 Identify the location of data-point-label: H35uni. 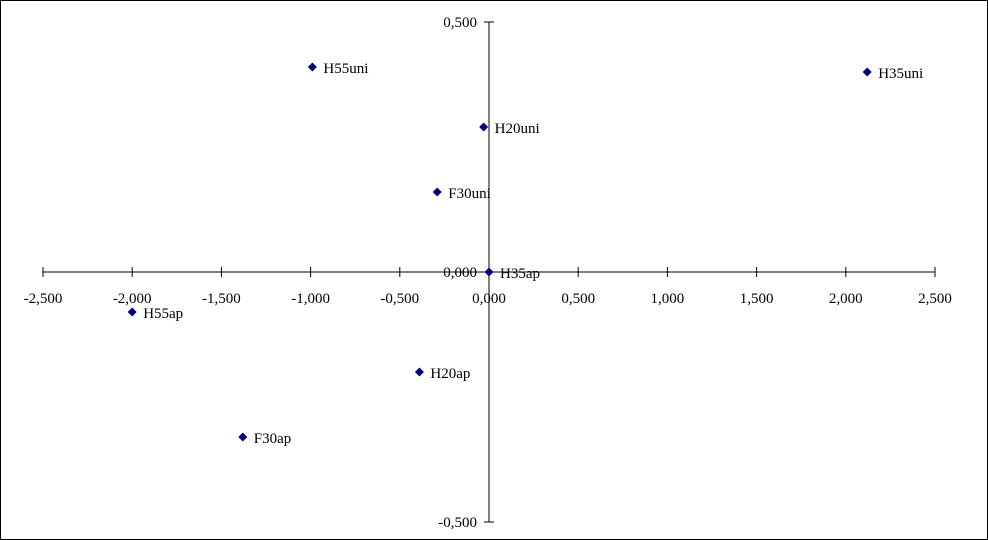
(900, 74).